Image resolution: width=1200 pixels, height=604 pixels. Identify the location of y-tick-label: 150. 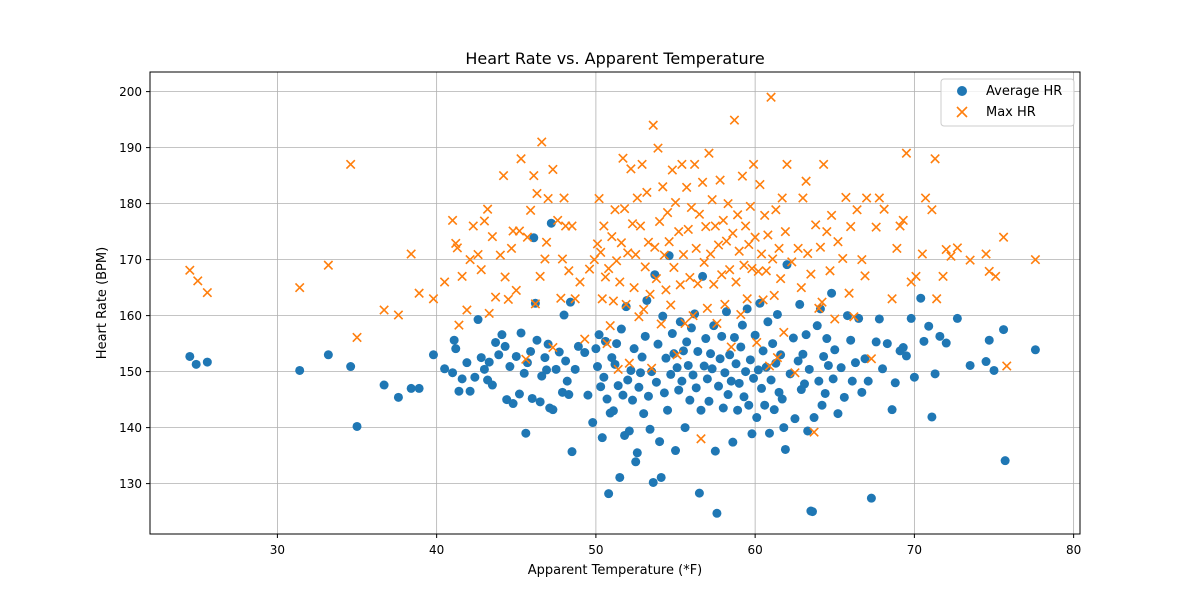
(130, 372).